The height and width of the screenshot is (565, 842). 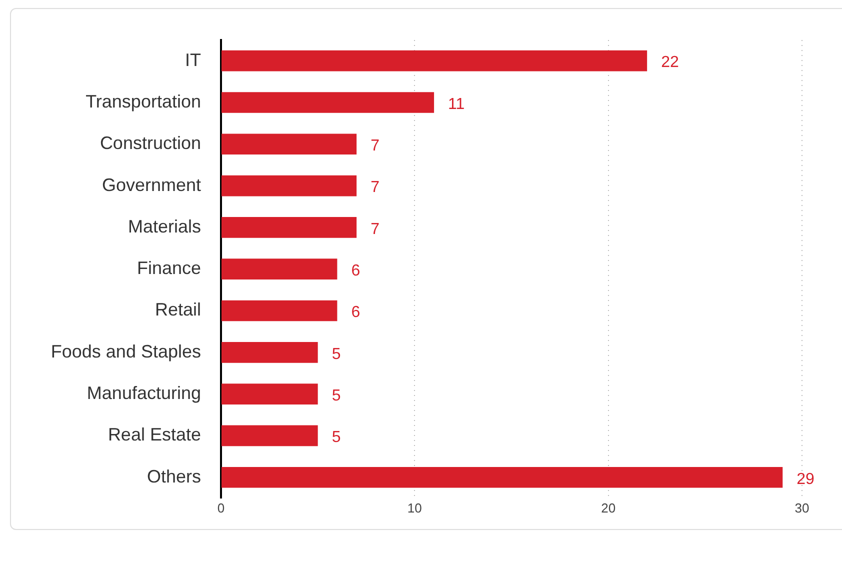 What do you see at coordinates (173, 476) in the screenshot?
I see `y-tick-label: Others` at bounding box center [173, 476].